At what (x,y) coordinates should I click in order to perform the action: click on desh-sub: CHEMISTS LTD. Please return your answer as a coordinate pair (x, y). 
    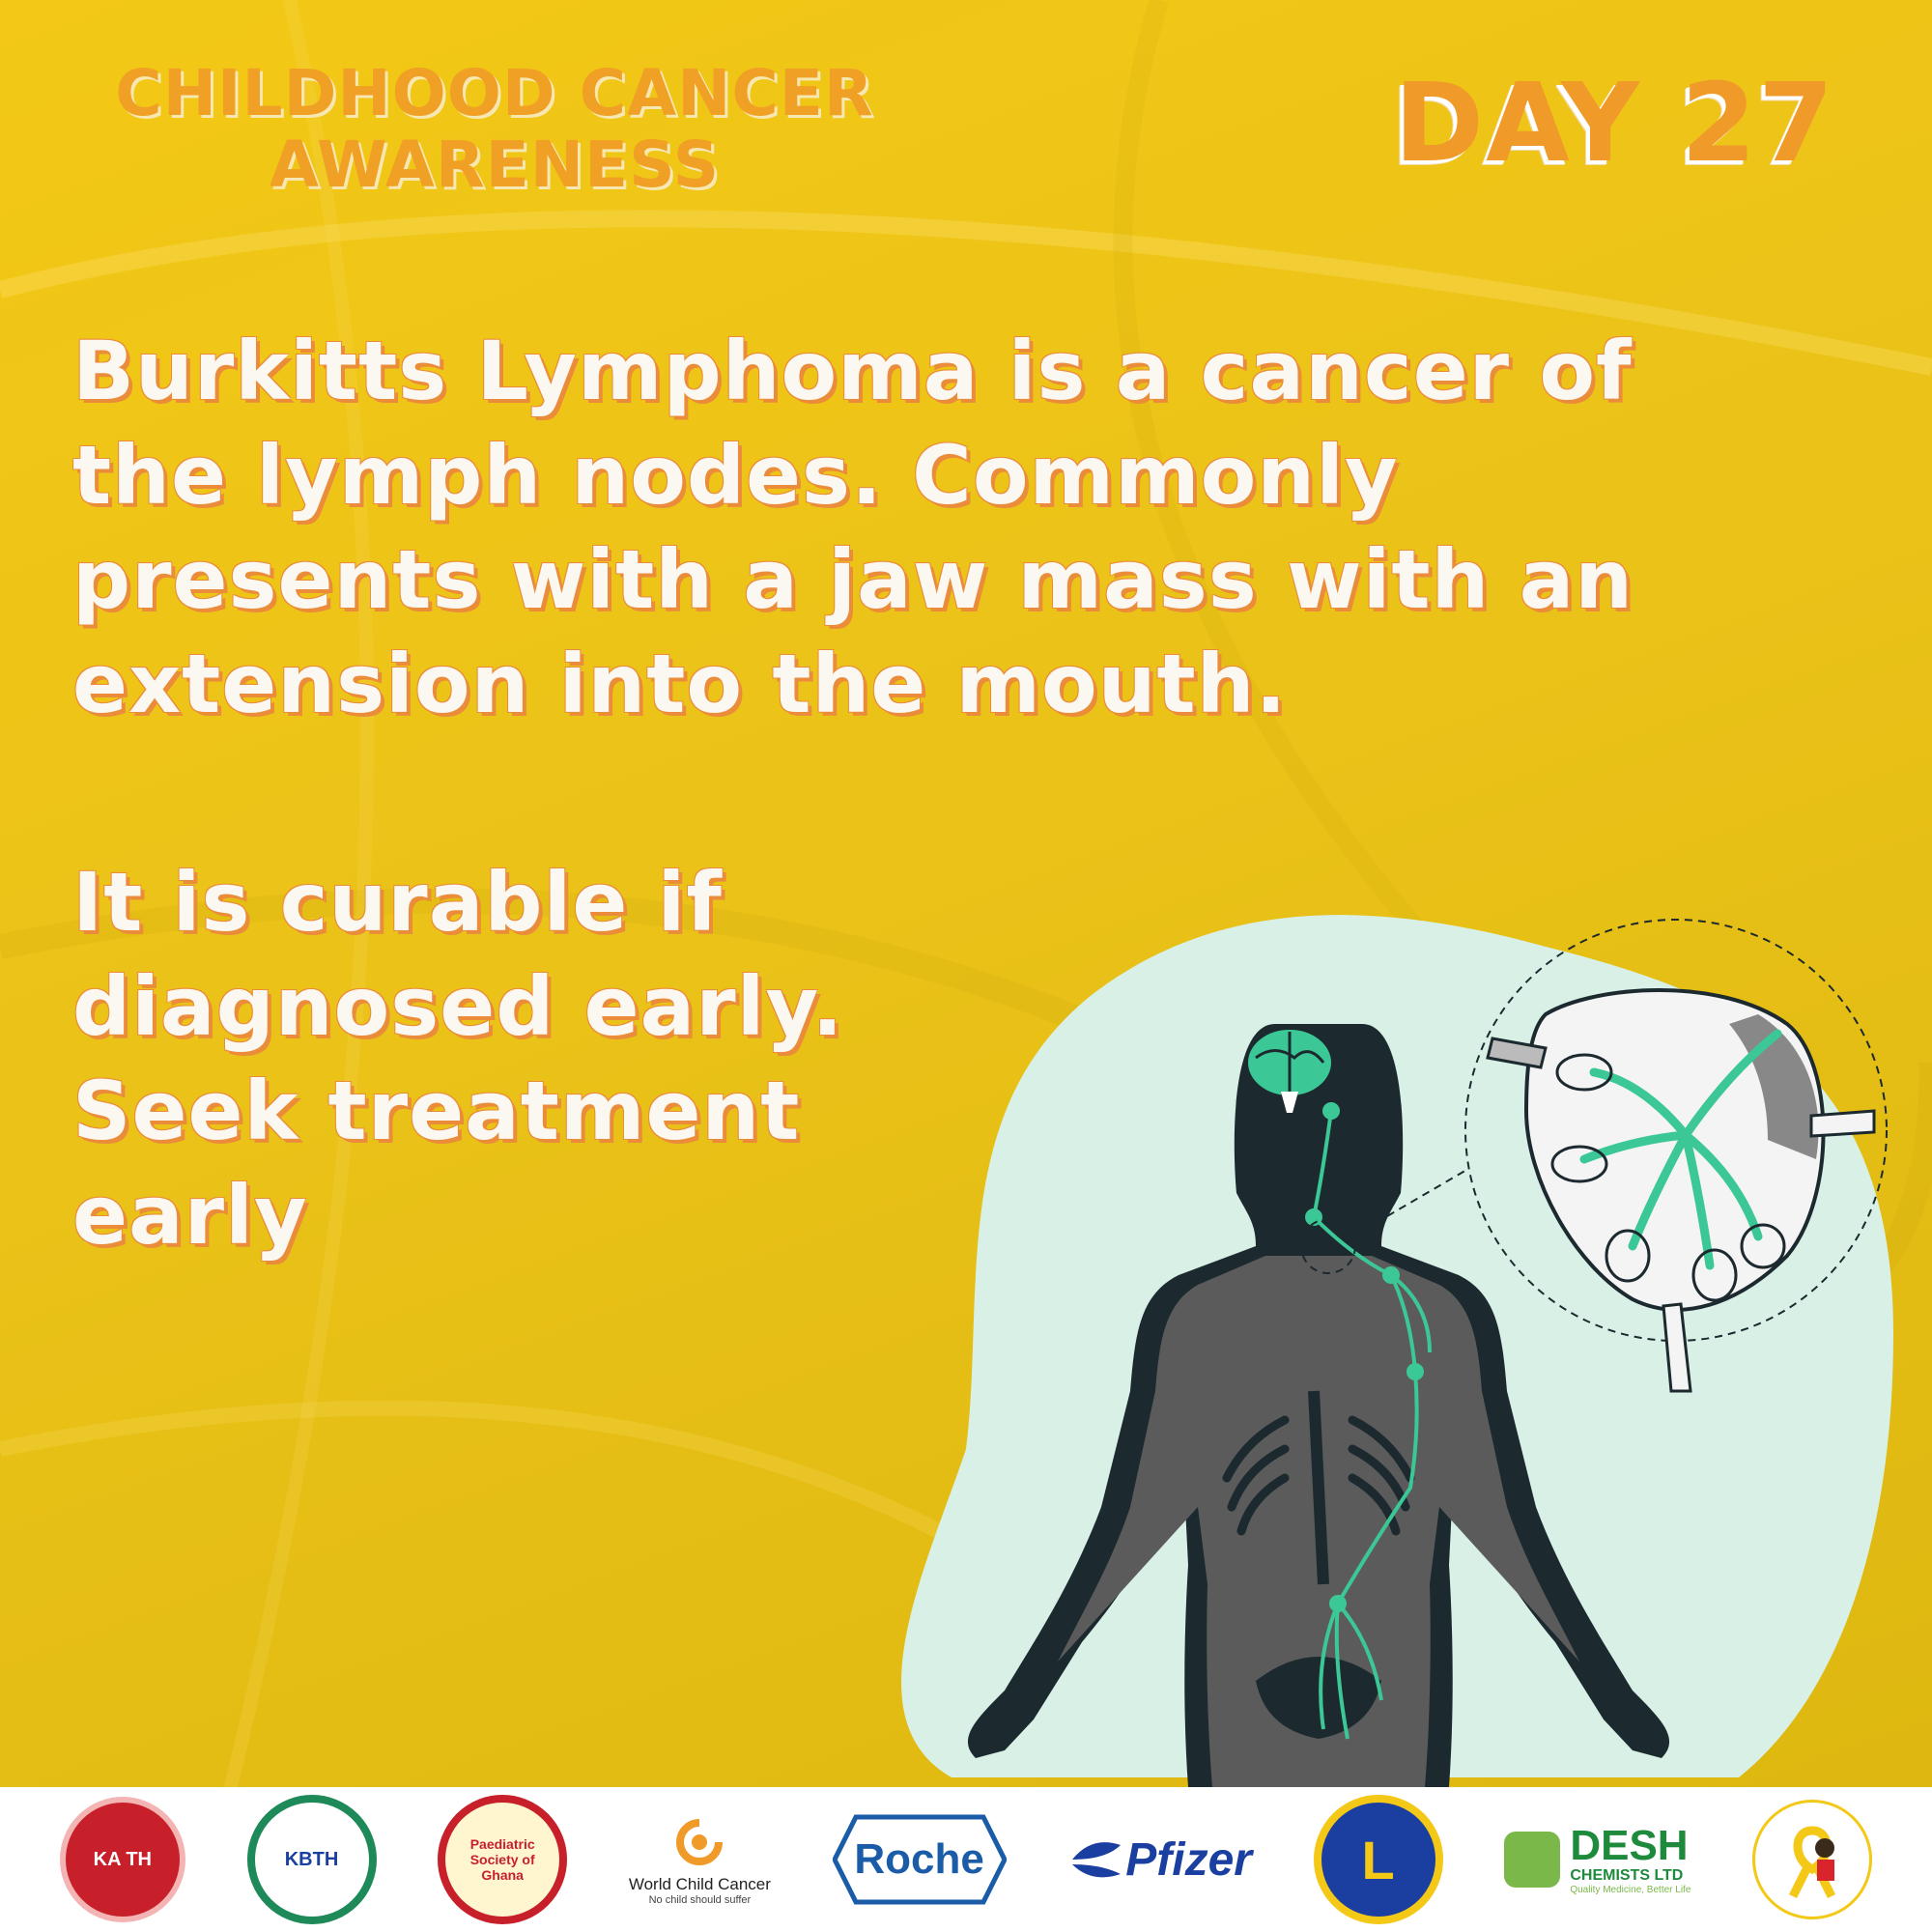
    Looking at the image, I should click on (1627, 1875).